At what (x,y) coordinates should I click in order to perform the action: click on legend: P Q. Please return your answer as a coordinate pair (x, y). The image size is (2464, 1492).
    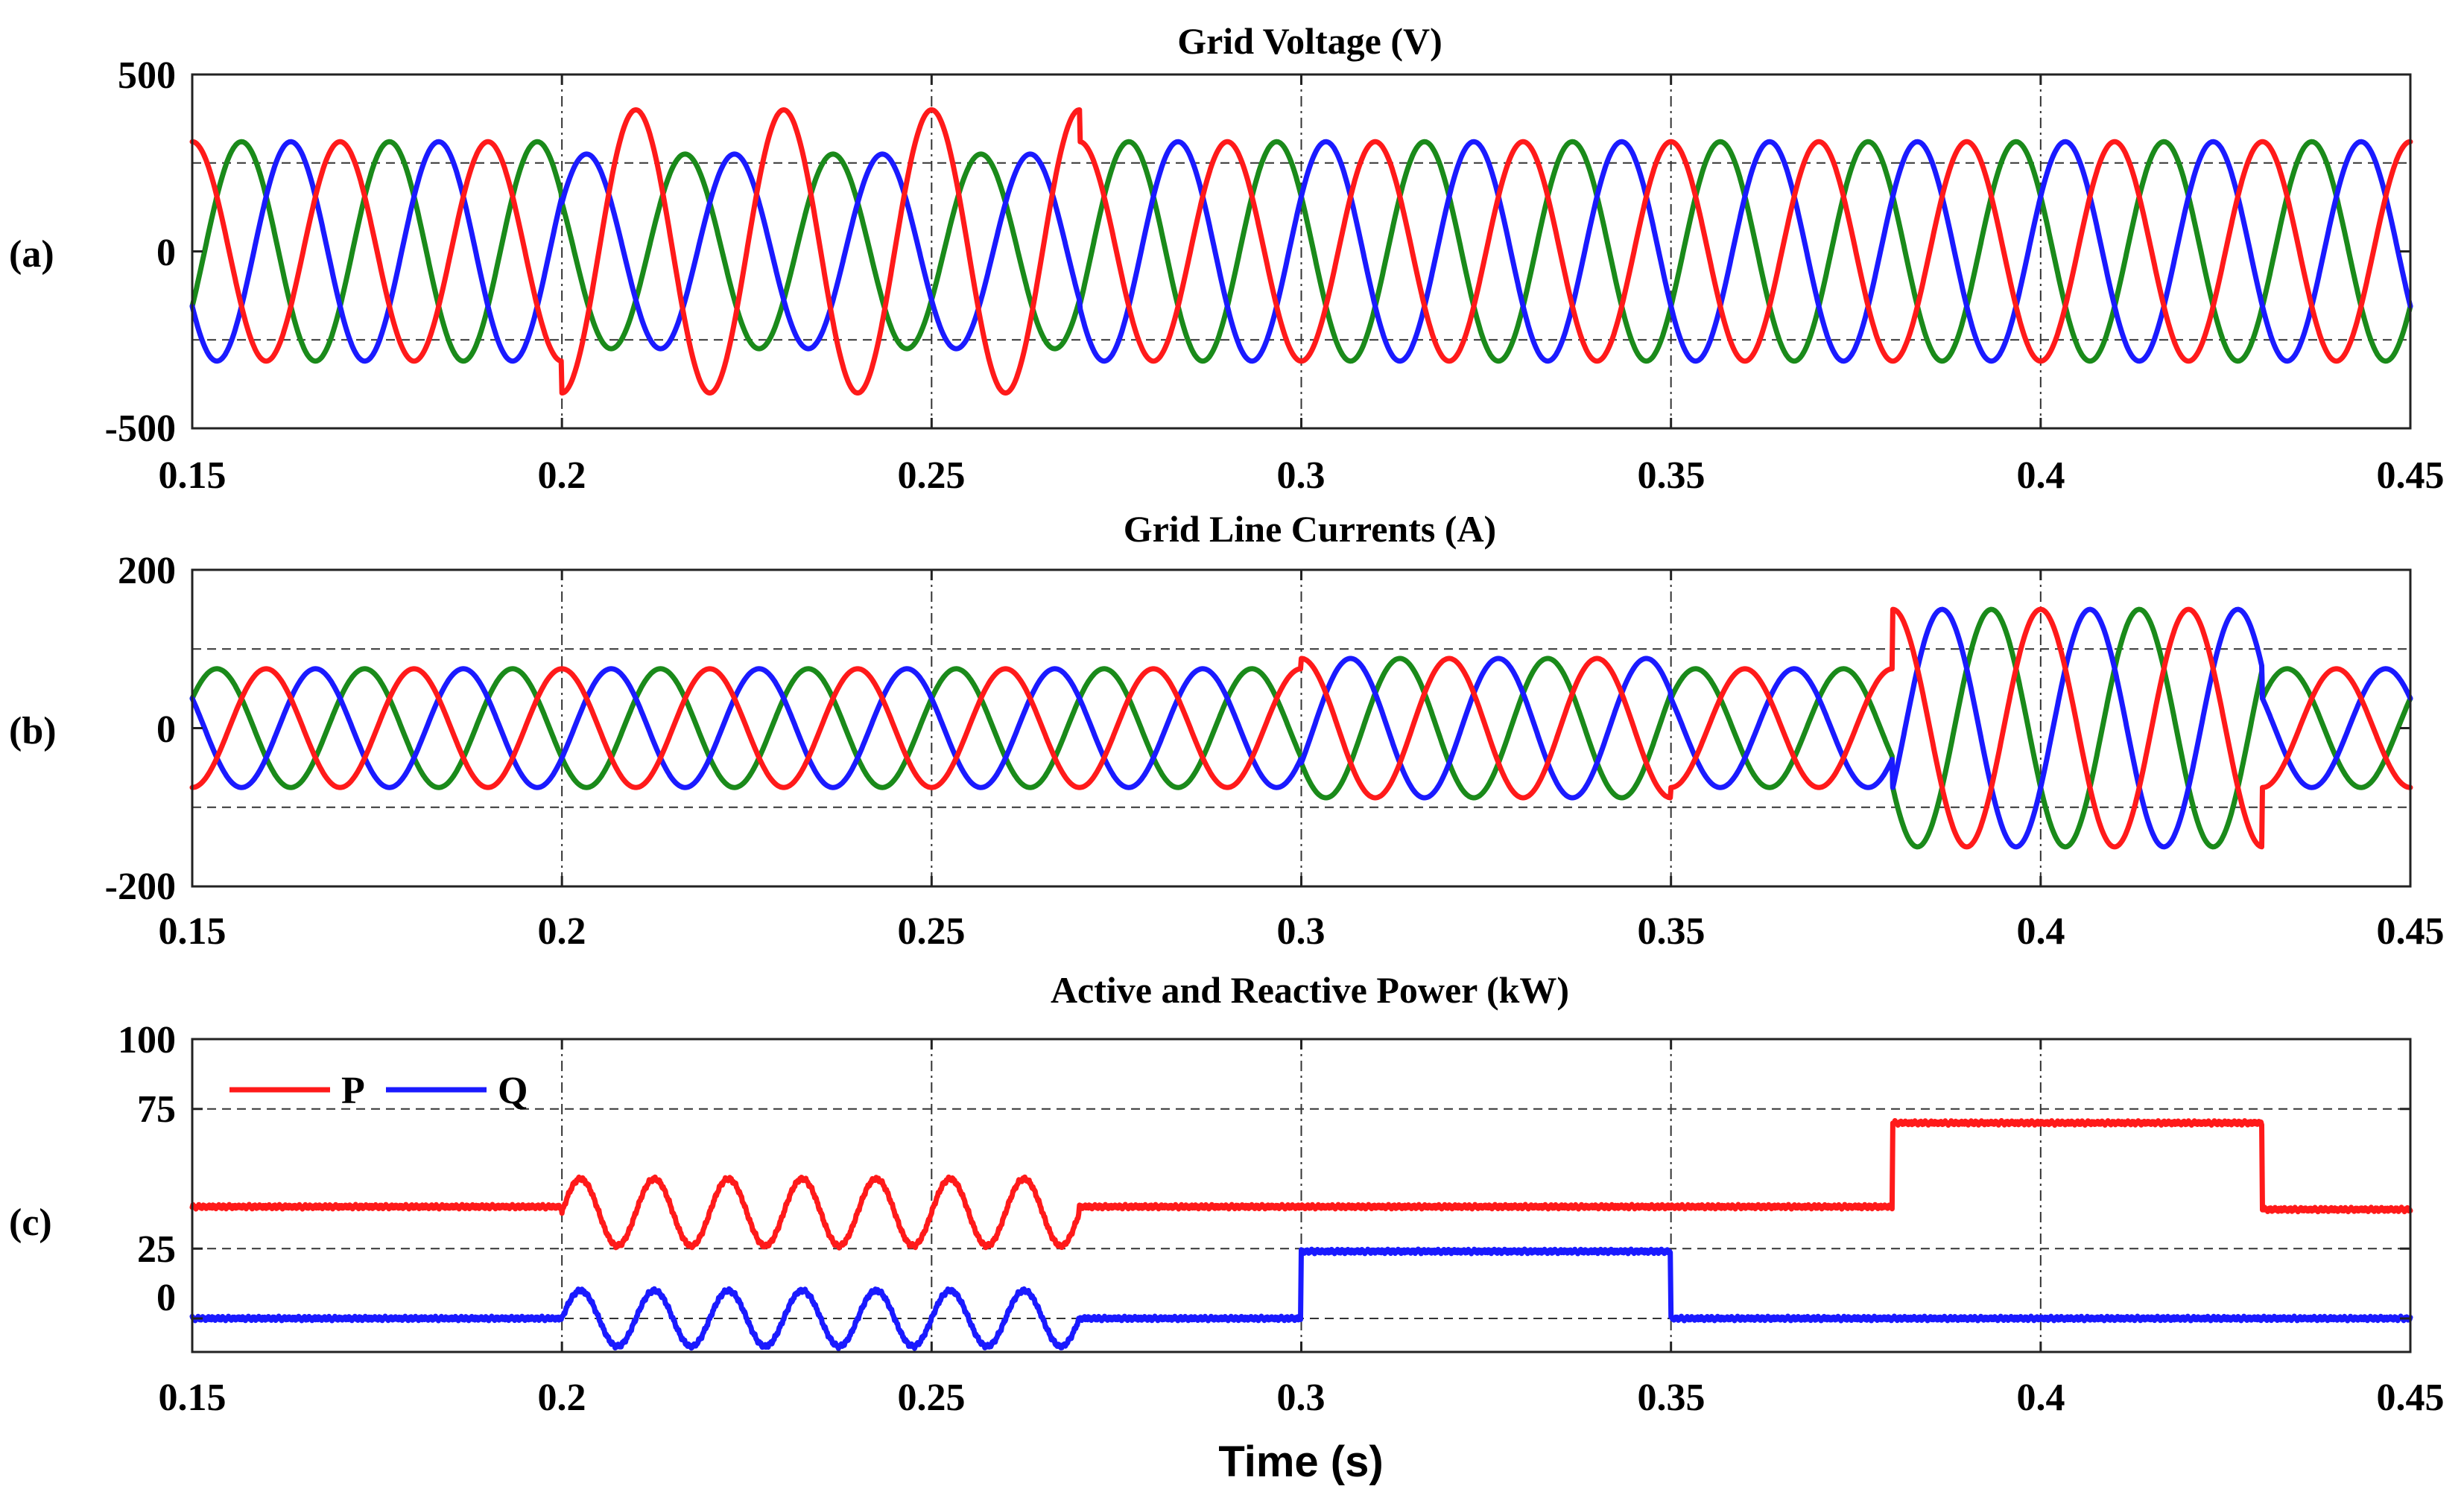
    Looking at the image, I should click on (378, 1091).